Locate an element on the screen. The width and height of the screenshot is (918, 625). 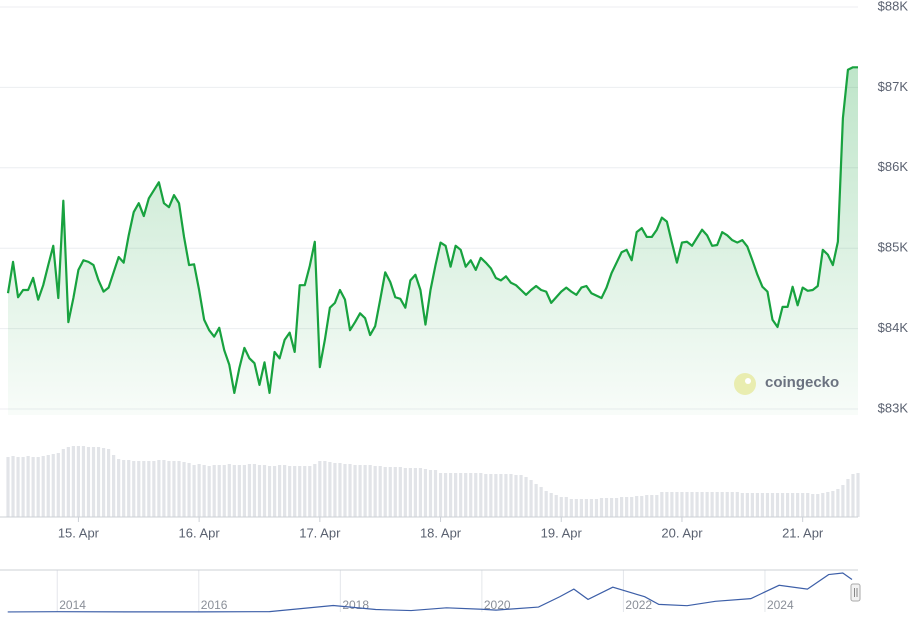
x-tick-label: 16. Apr is located at coordinates (200, 532).